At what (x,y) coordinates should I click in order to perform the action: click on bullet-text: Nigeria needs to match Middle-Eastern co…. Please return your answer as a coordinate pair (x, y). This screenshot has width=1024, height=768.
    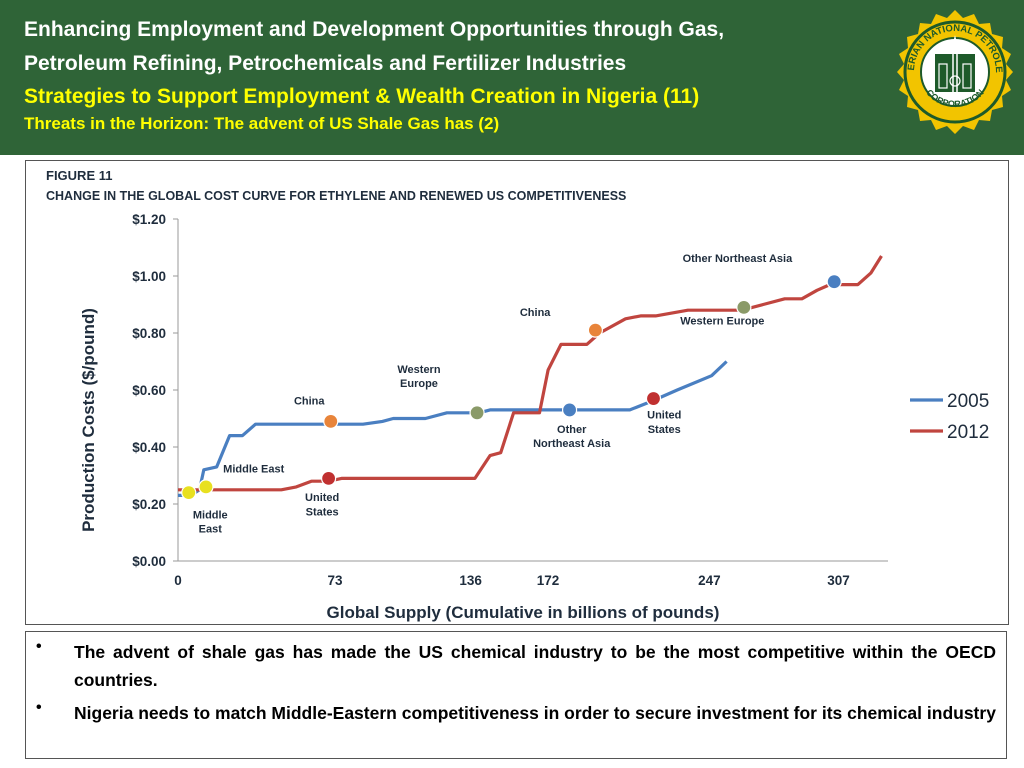
    Looking at the image, I should click on (535, 713).